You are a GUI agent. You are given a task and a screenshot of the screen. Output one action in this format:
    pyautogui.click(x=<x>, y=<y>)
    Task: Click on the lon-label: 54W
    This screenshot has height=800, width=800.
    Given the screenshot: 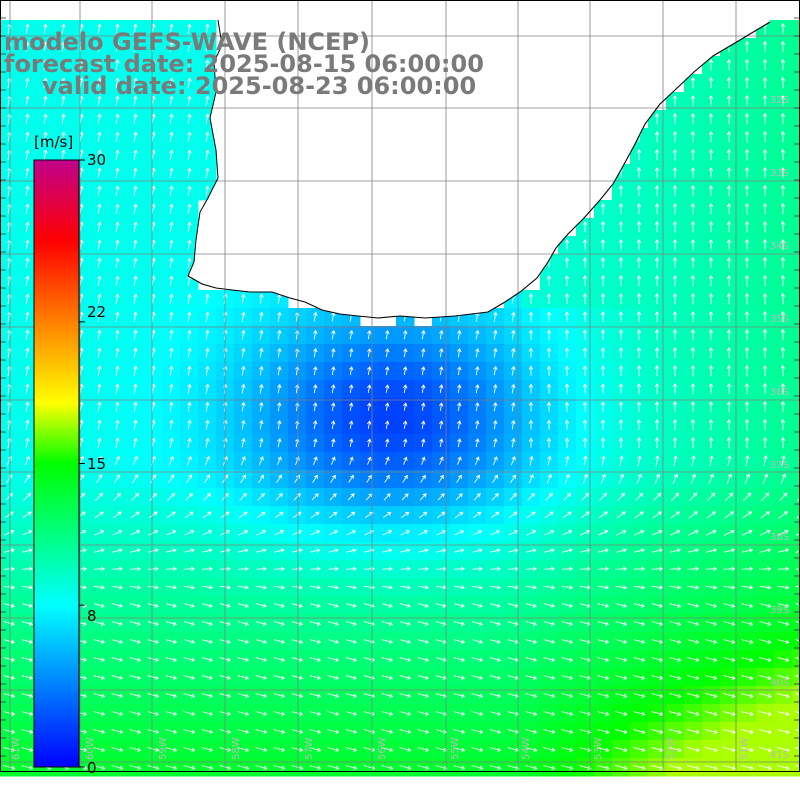 What is the action you would take?
    pyautogui.click(x=526, y=748)
    